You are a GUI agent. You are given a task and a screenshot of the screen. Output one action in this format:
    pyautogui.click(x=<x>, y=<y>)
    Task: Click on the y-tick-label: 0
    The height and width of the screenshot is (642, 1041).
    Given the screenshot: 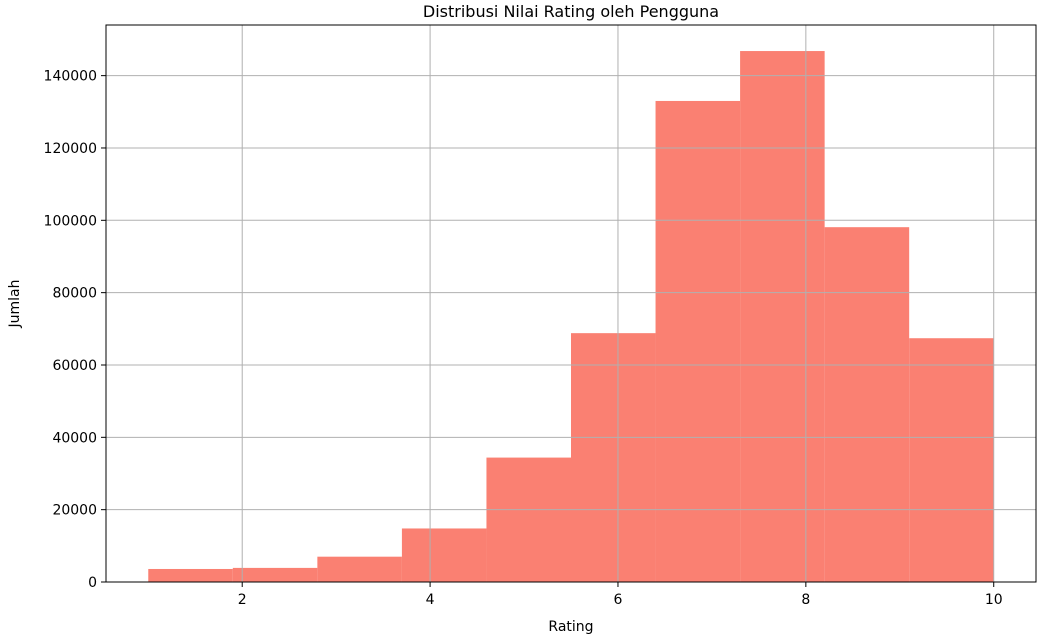 What is the action you would take?
    pyautogui.click(x=92, y=583)
    